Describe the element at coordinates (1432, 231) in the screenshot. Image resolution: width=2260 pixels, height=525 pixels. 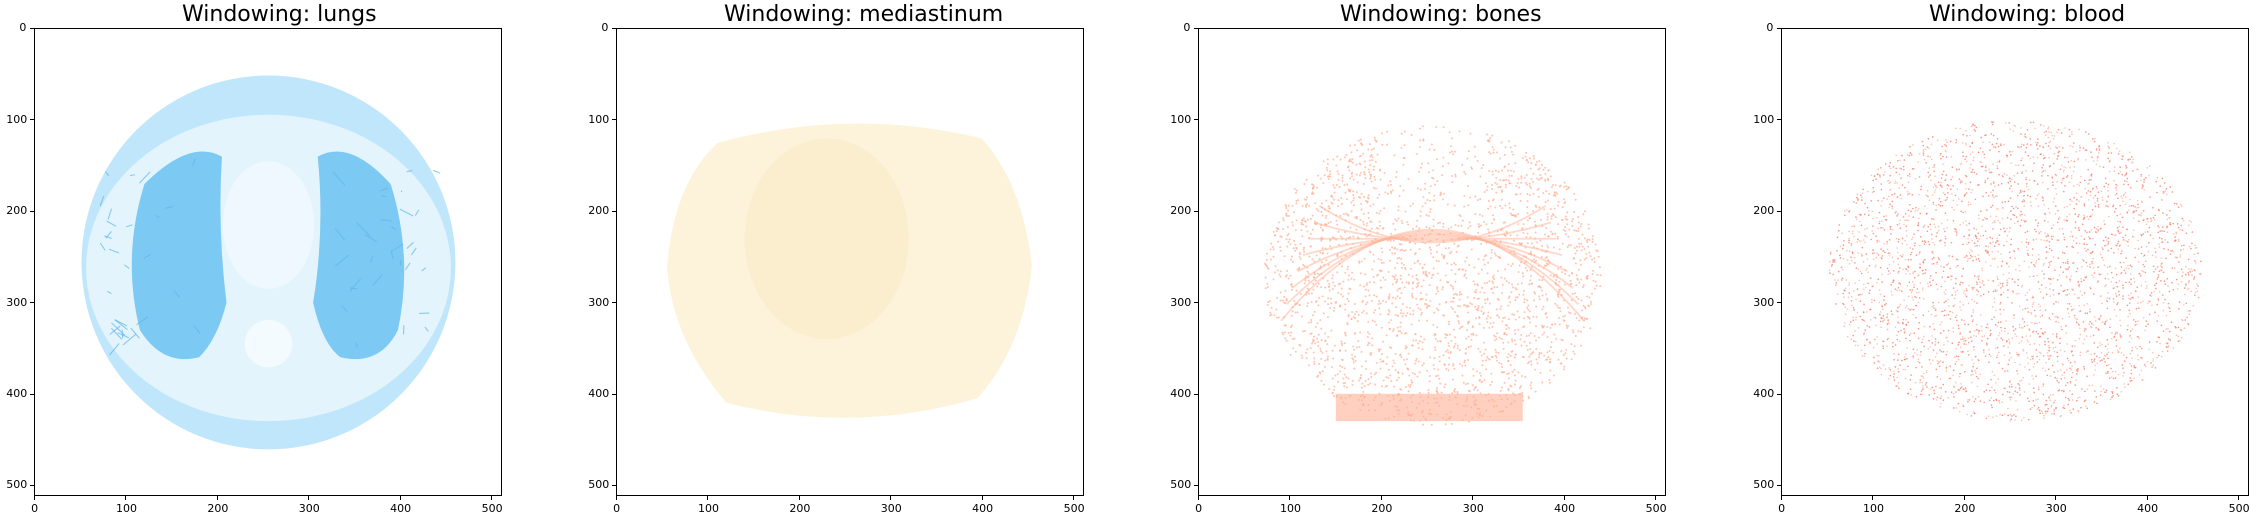
I see `rib-arc` at that location.